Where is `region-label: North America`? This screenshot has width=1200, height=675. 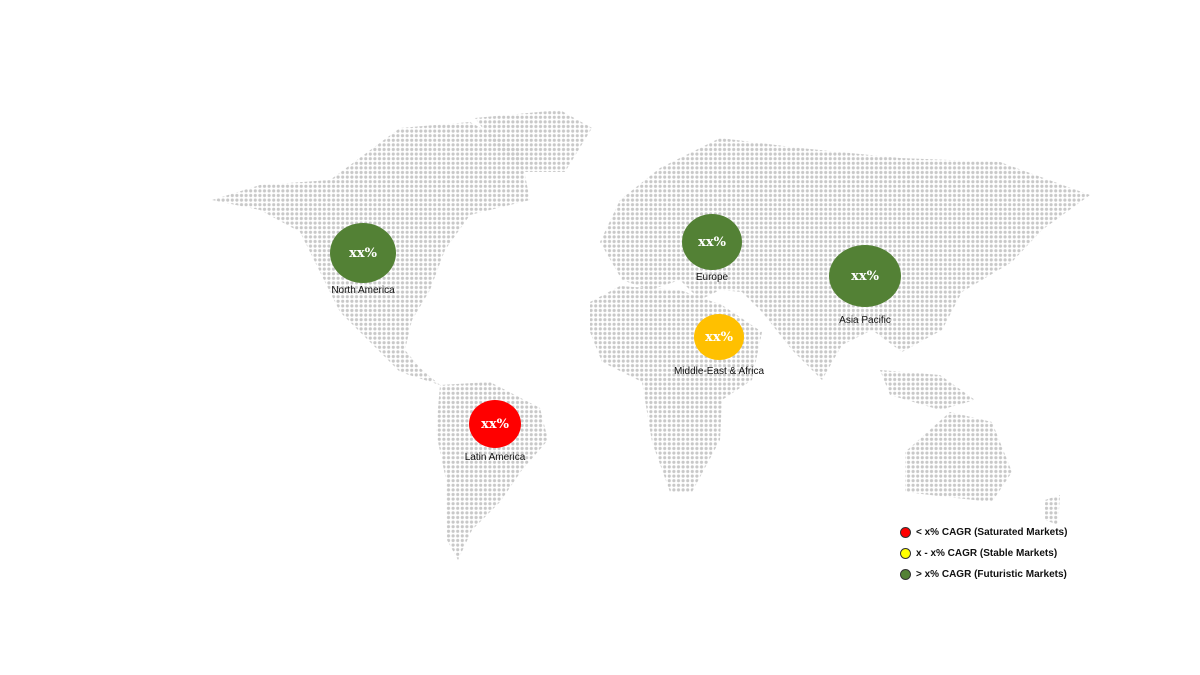 region-label: North America is located at coordinates (363, 290).